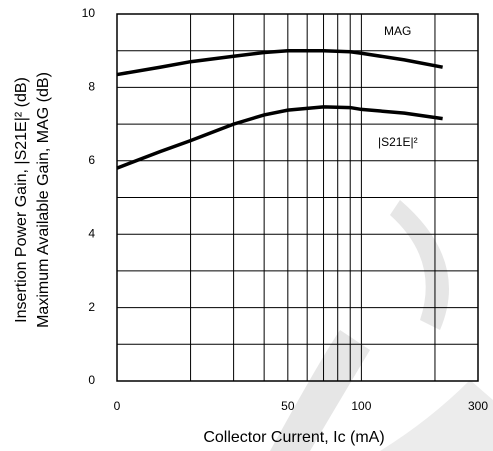 The image size is (493, 451). What do you see at coordinates (91, 380) in the screenshot?
I see `y-tick-label: 0` at bounding box center [91, 380].